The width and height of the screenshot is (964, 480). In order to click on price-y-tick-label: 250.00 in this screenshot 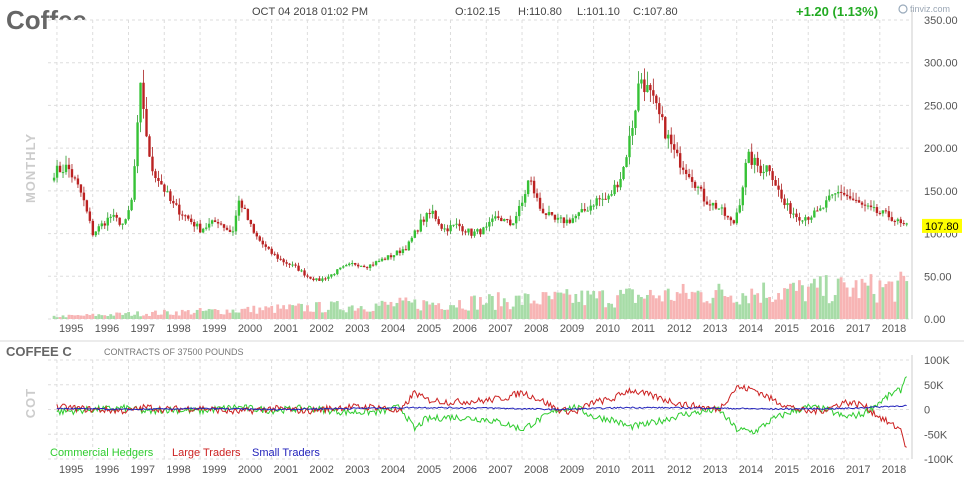, I will do `click(941, 106)`.